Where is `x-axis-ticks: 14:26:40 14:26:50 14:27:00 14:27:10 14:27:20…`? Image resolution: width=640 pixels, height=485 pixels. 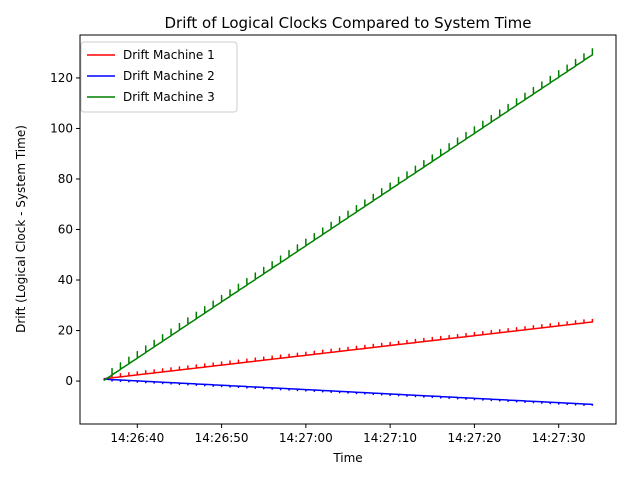
x-axis-ticks: 14:26:40 14:26:50 14:27:00 14:27:10 14:27:20… is located at coordinates (348, 434).